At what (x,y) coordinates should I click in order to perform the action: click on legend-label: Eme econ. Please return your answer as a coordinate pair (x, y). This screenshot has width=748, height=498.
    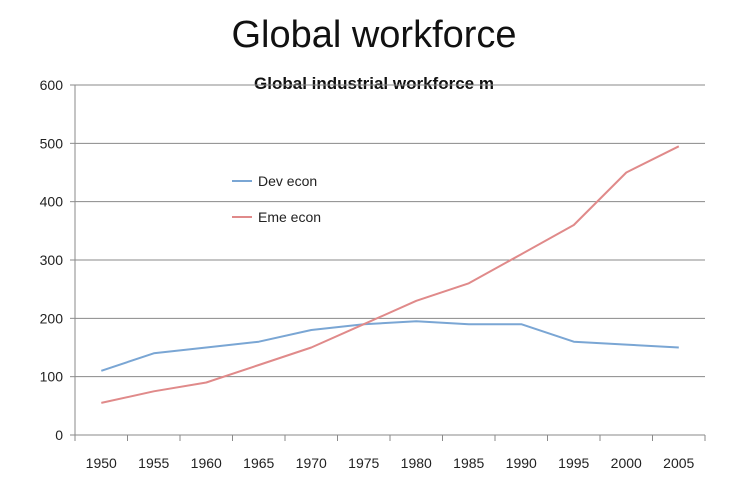
    Looking at the image, I should click on (289, 217).